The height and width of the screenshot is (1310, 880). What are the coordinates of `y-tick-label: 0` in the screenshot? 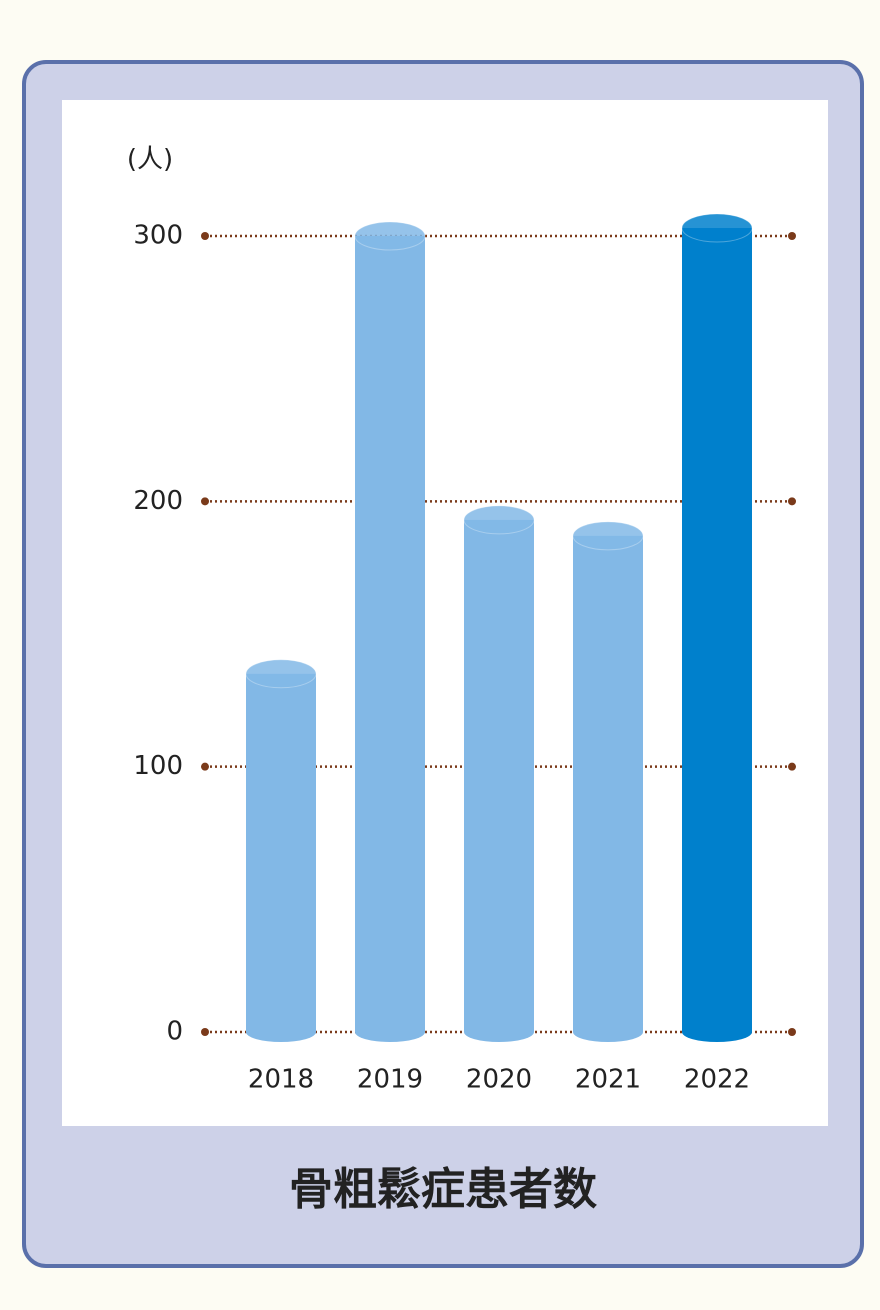 It's located at (174, 1032).